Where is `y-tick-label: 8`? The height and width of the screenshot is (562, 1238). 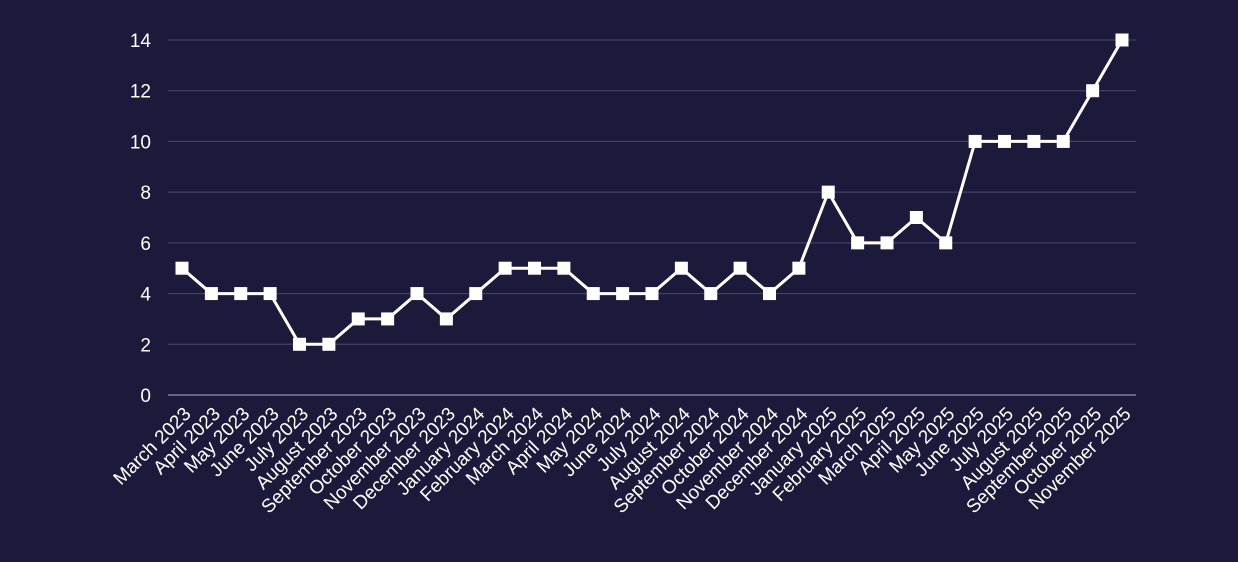
y-tick-label: 8 is located at coordinates (145, 193).